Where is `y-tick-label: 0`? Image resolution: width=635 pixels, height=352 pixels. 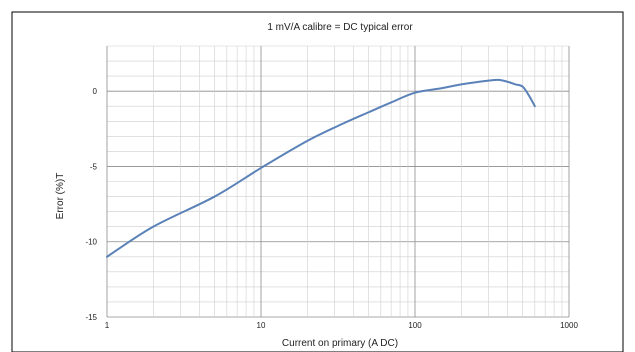 y-tick-label: 0 is located at coordinates (95, 91).